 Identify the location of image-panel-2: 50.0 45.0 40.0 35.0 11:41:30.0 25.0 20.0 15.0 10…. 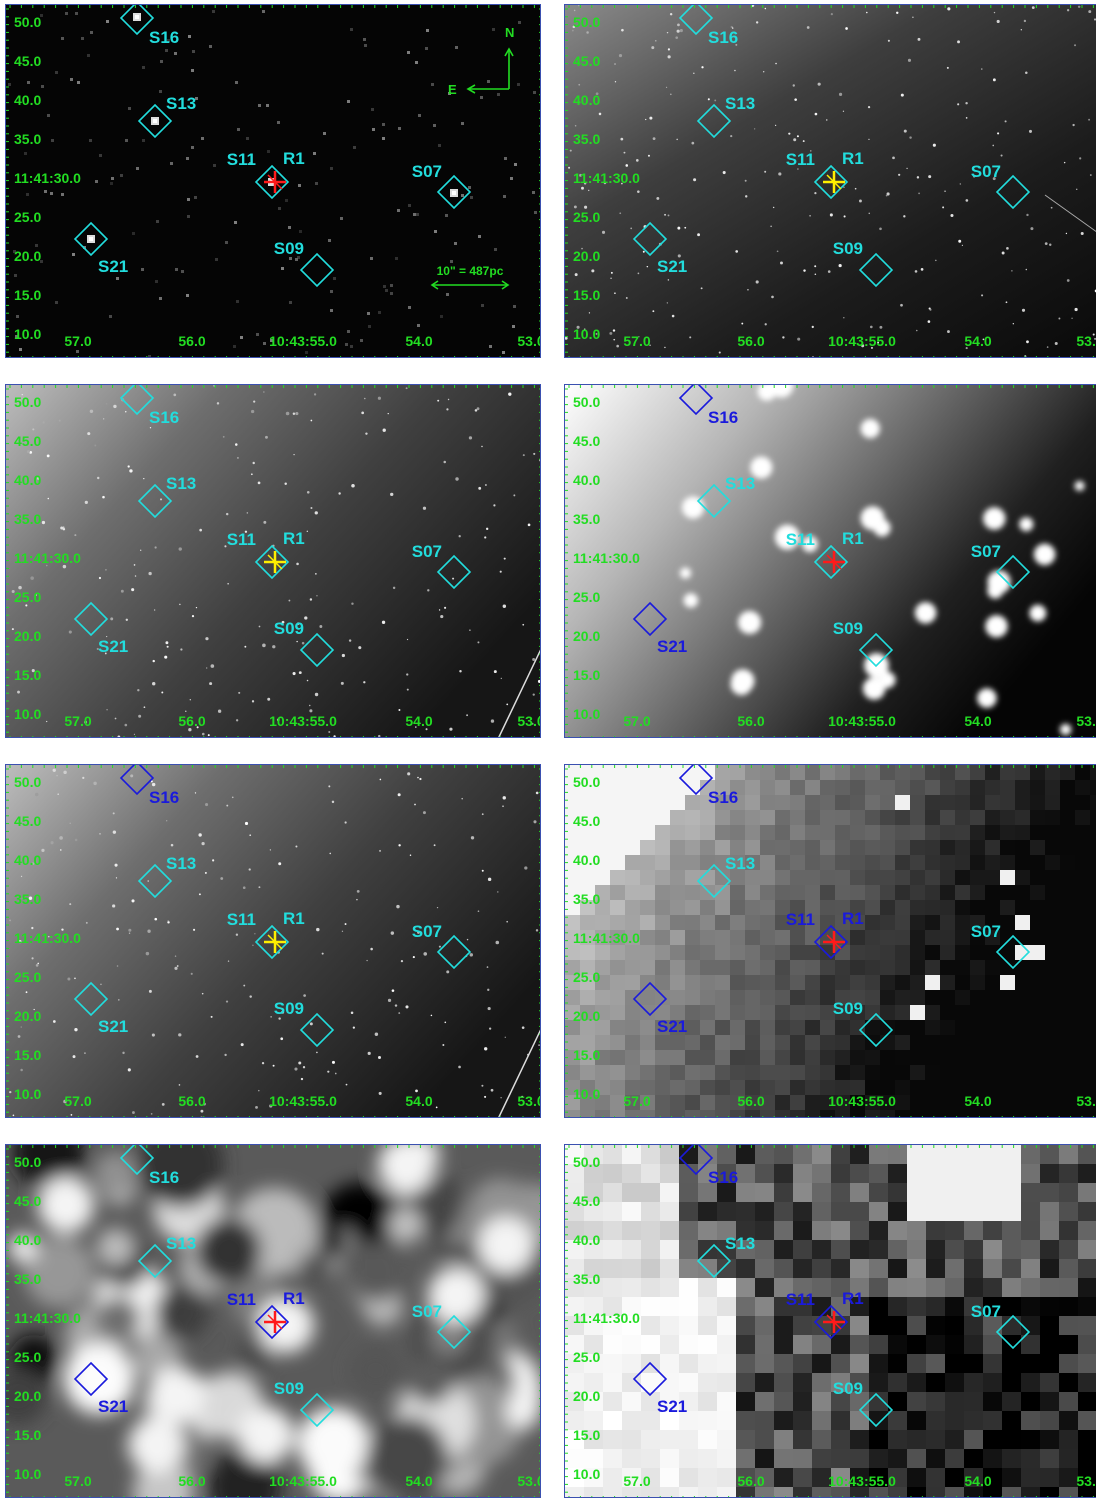
(830, 181).